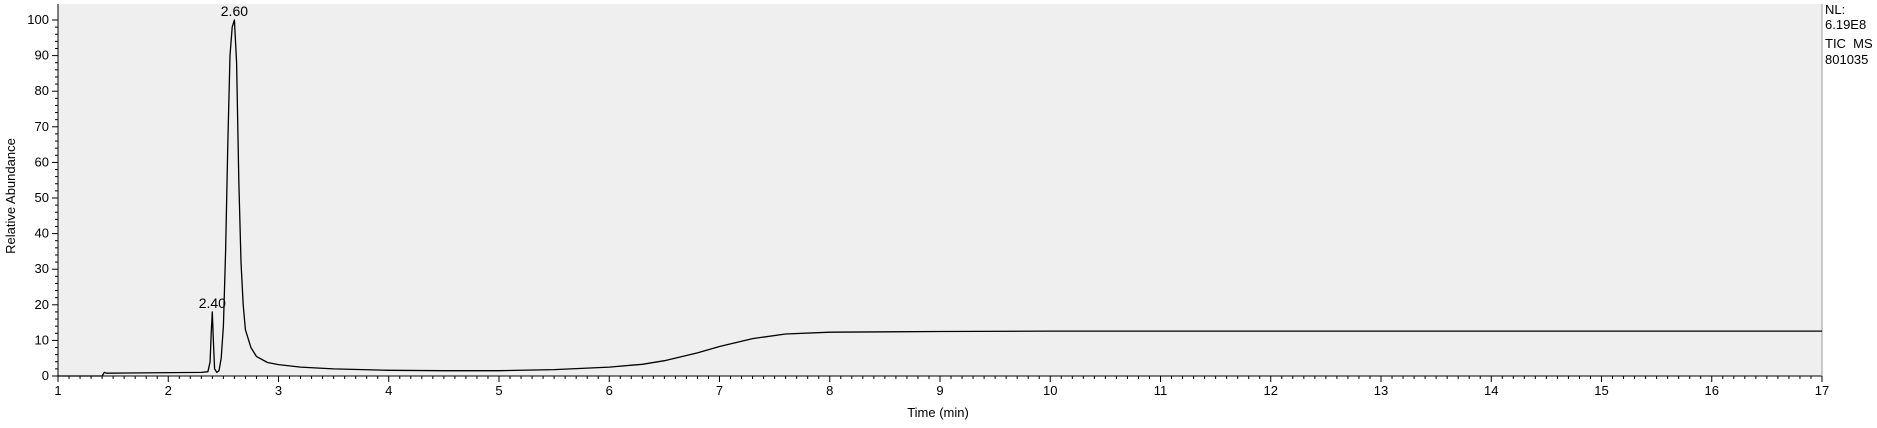 The image size is (1877, 428). What do you see at coordinates (42, 126) in the screenshot?
I see `y-tick-label: 70` at bounding box center [42, 126].